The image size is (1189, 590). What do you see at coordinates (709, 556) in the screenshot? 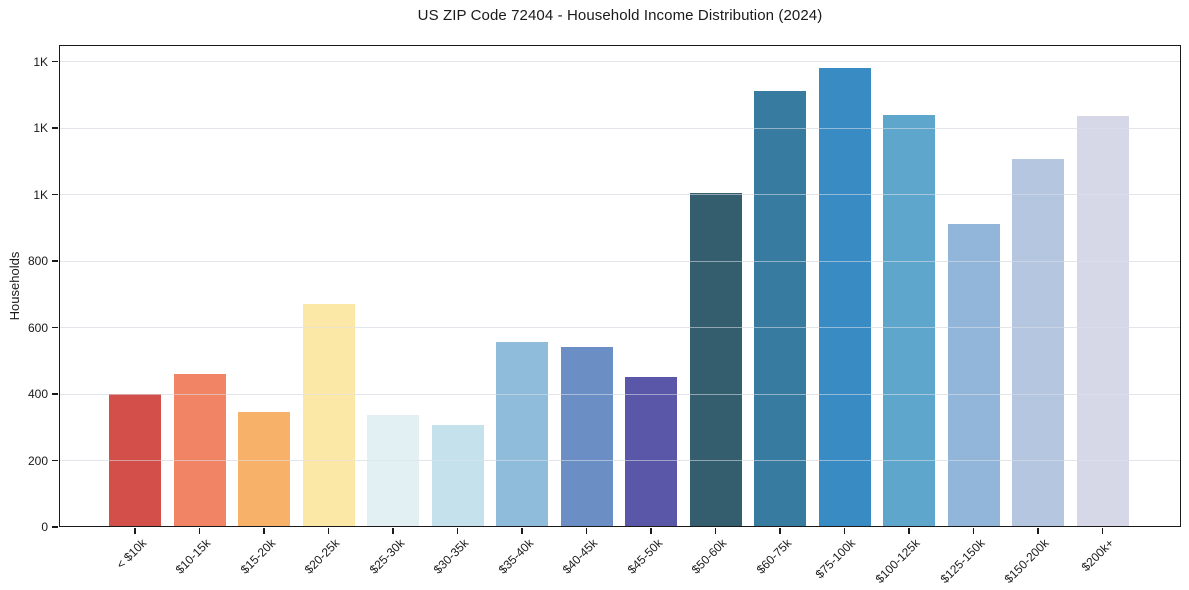
I see `x-tick-label: $50-60k` at bounding box center [709, 556].